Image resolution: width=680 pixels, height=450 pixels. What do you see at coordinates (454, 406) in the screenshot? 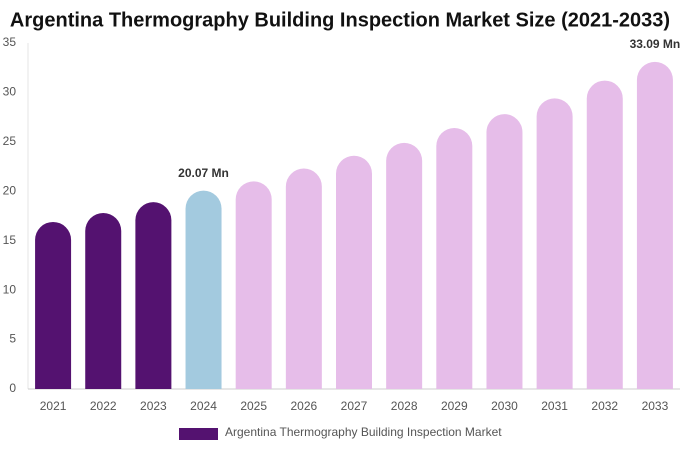
I see `x-tick-label: 2029` at bounding box center [454, 406].